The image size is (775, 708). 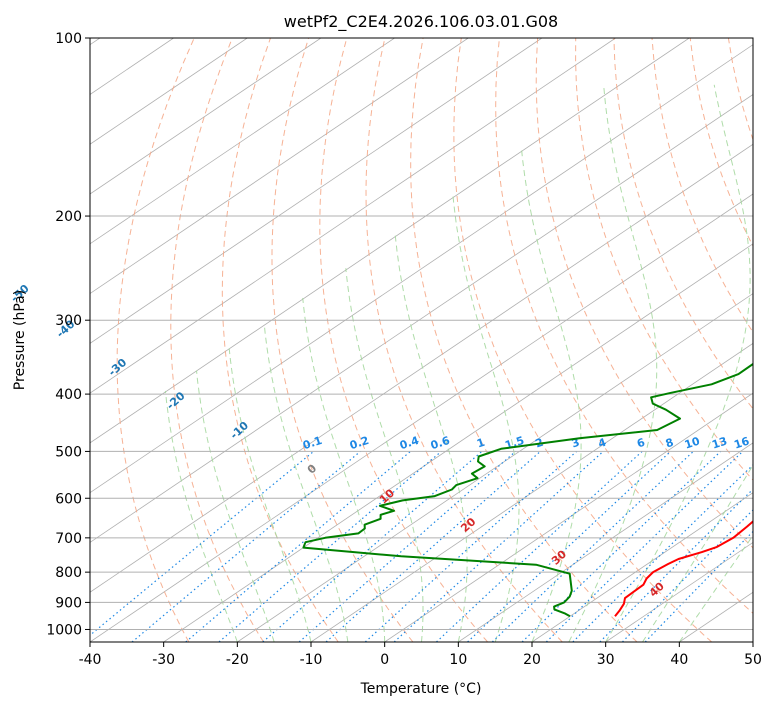 I want to click on y-tick-label: 200, so click(x=68, y=217).